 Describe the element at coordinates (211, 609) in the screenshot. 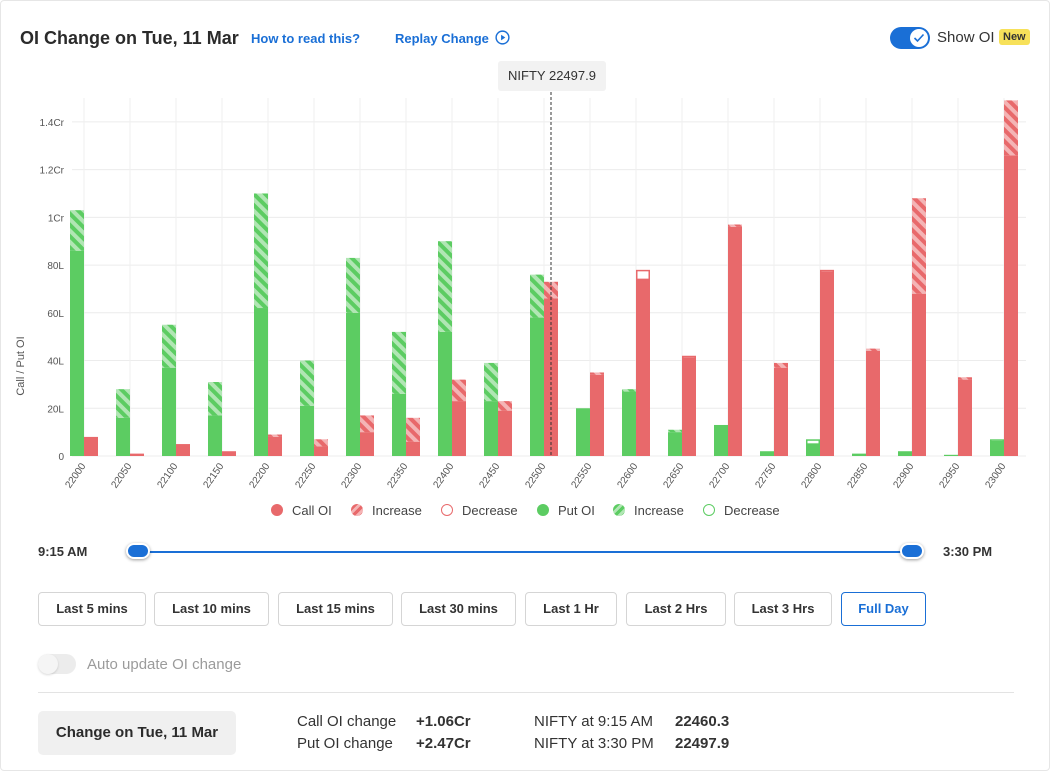

I see `last-10-mins-button: Last 10 mins` at that location.